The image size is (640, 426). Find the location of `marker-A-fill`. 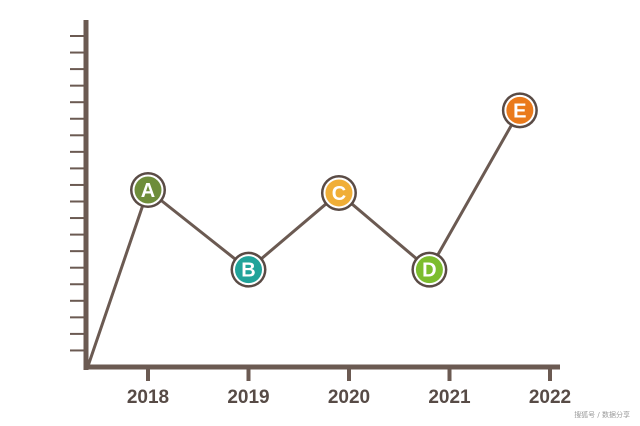

marker-A-fill is located at coordinates (148, 190).